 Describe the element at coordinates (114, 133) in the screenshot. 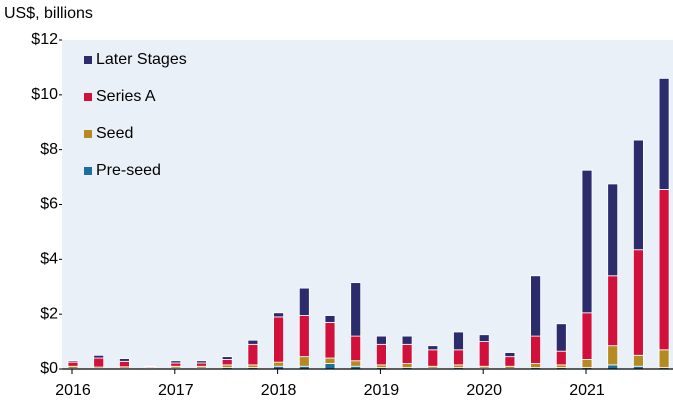

I see `legend-label: Seed` at that location.